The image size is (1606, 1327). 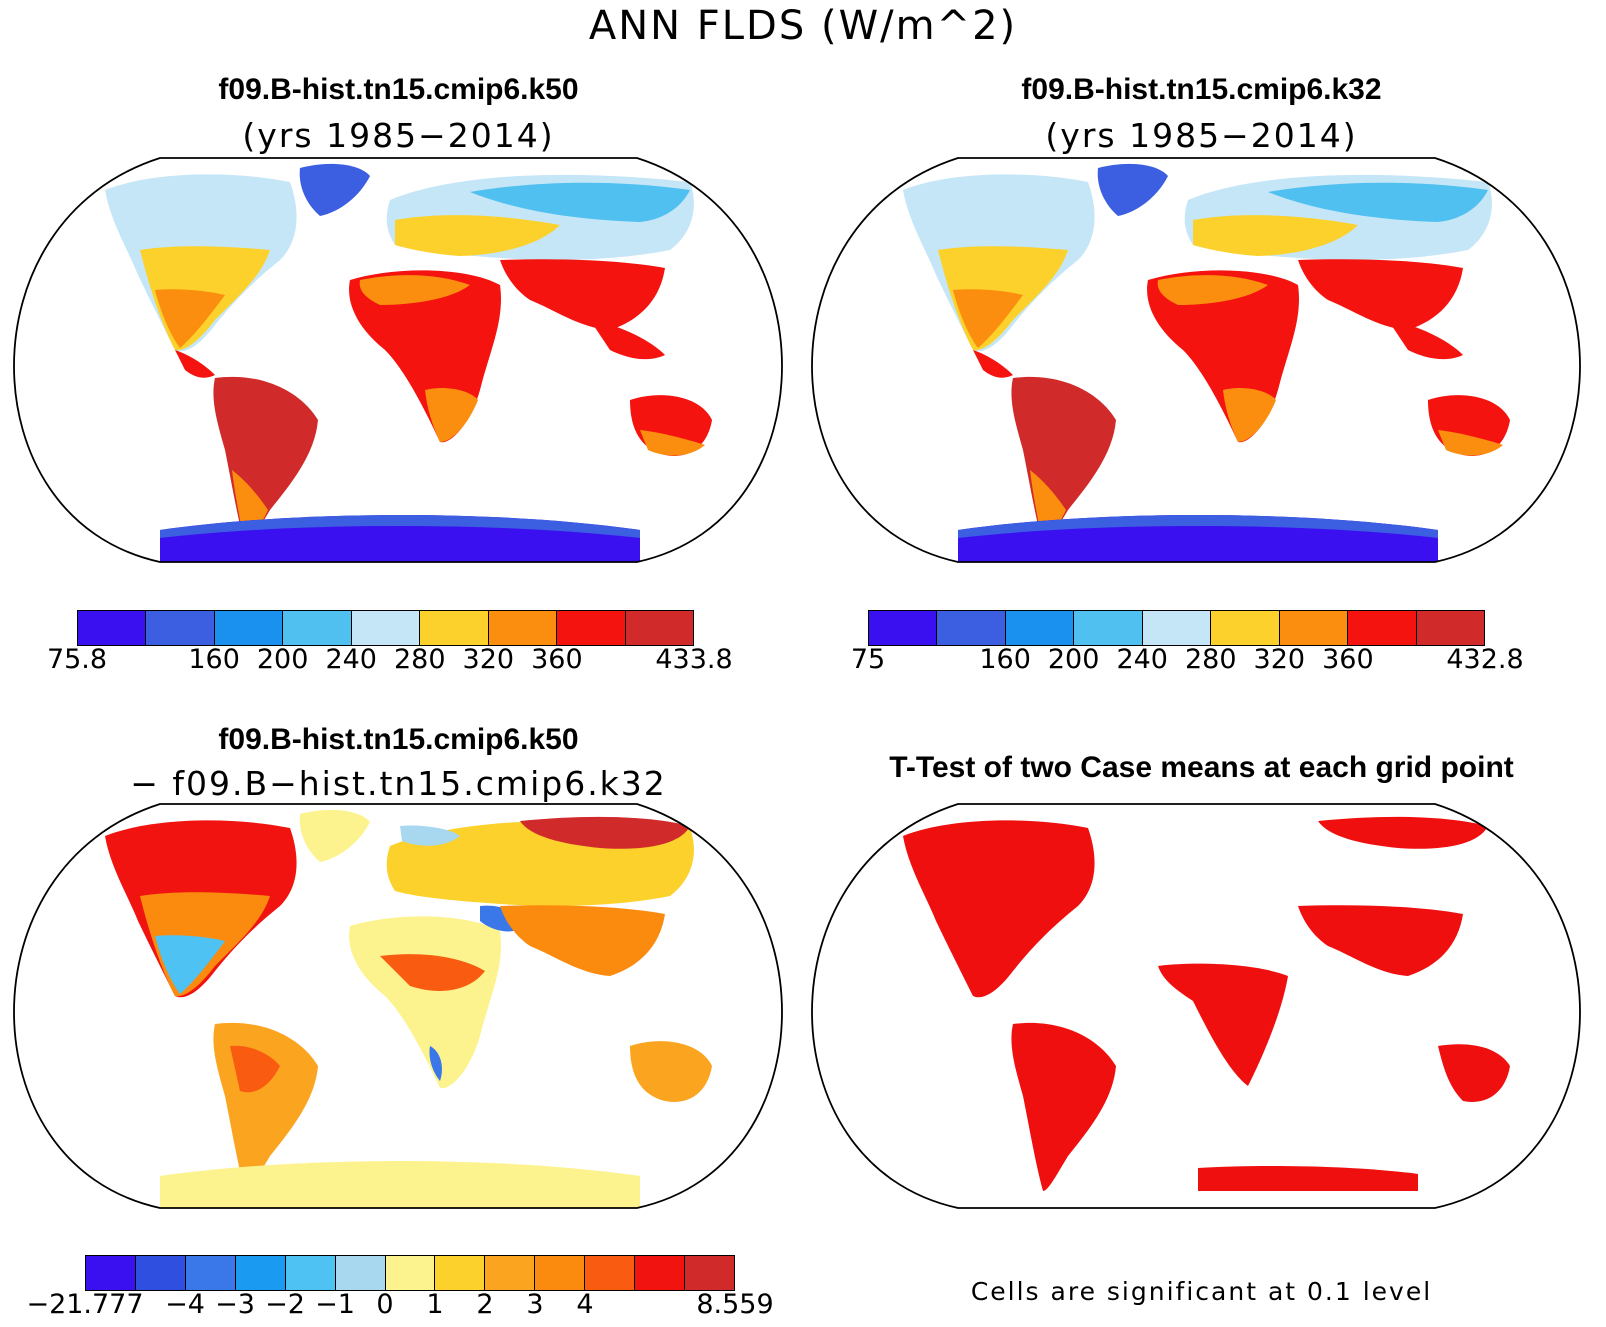 What do you see at coordinates (285, 1304) in the screenshot?
I see `colorbar-diff-label: −2` at bounding box center [285, 1304].